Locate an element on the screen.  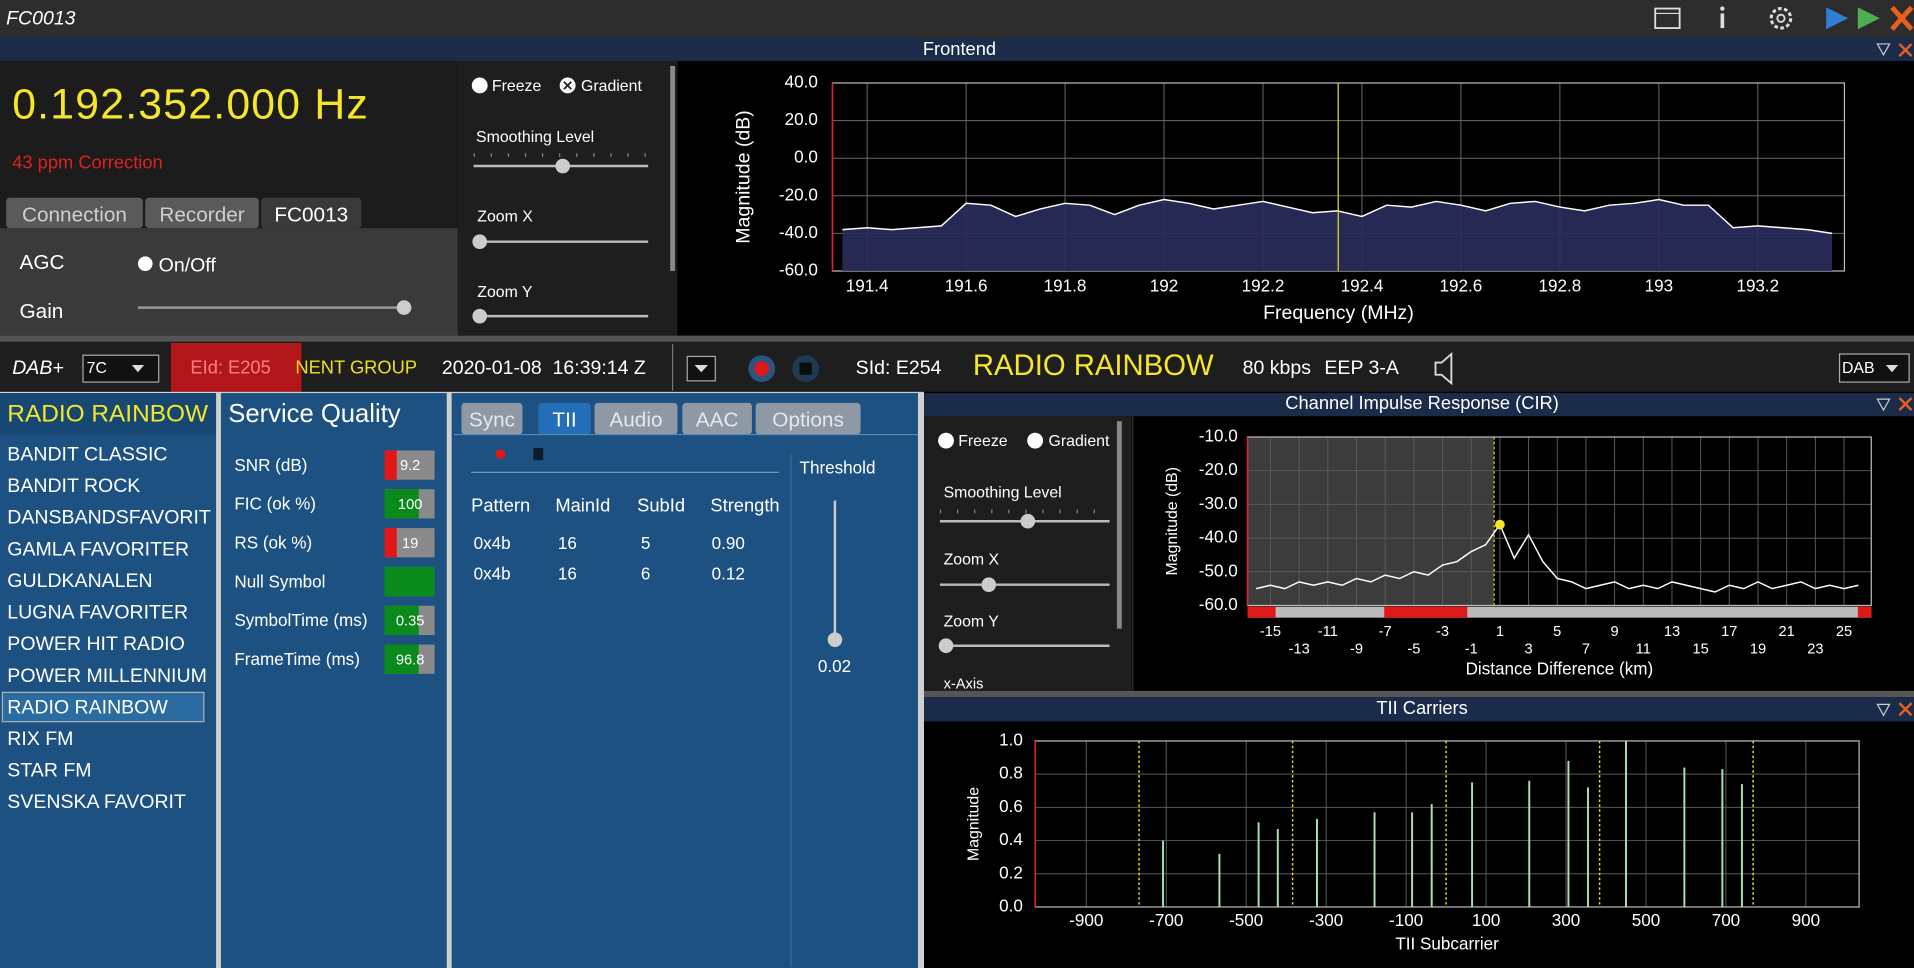
service-item: SVENSKA FAVORIT is located at coordinates (96, 802).